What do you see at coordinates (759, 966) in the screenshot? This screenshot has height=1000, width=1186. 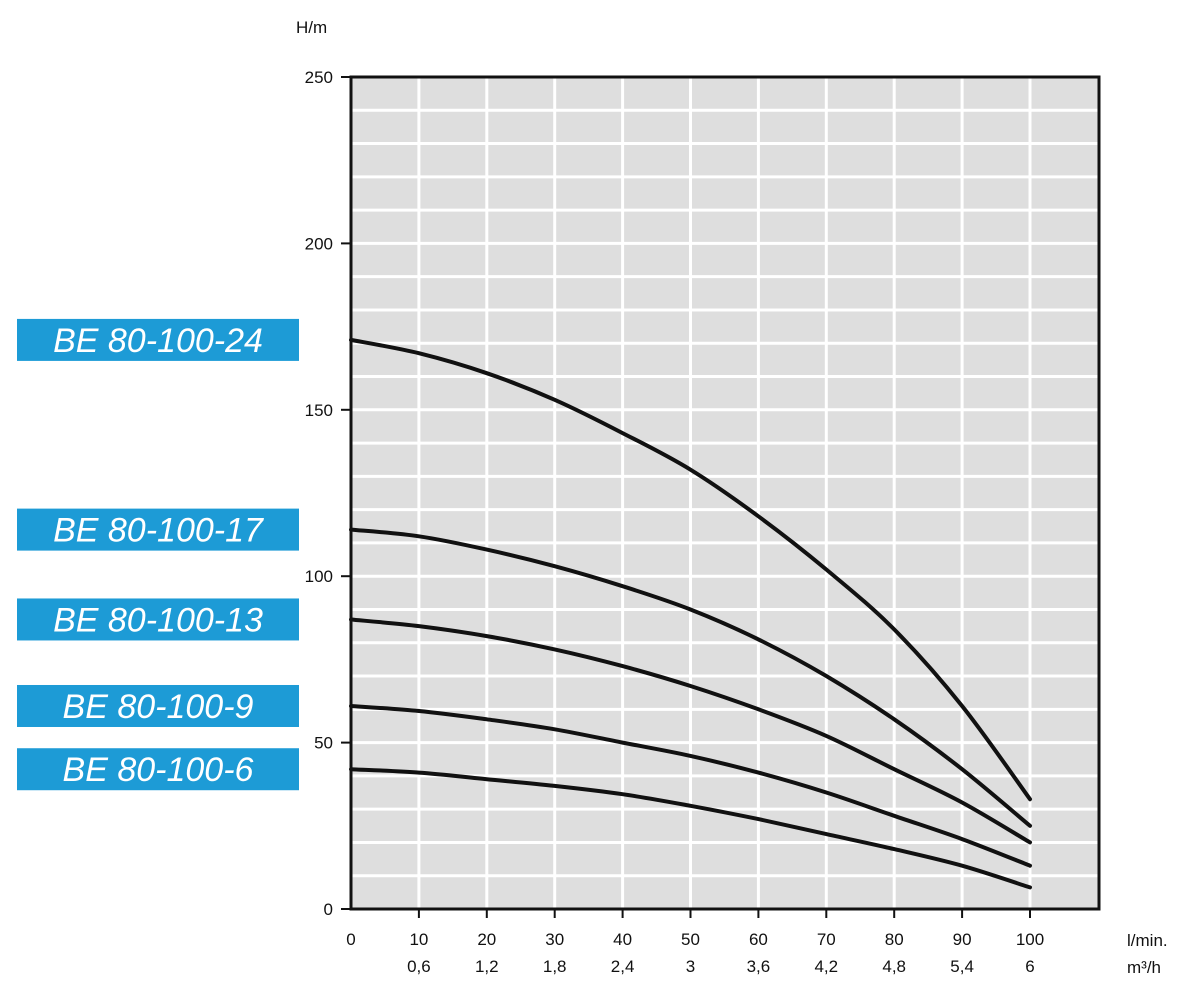 I see `x-tick-label-secondary: 3,6` at bounding box center [759, 966].